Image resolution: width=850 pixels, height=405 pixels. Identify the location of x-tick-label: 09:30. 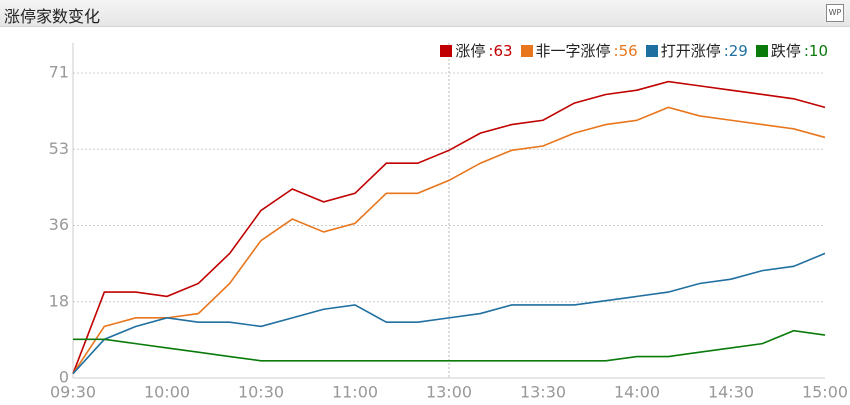
(73, 392).